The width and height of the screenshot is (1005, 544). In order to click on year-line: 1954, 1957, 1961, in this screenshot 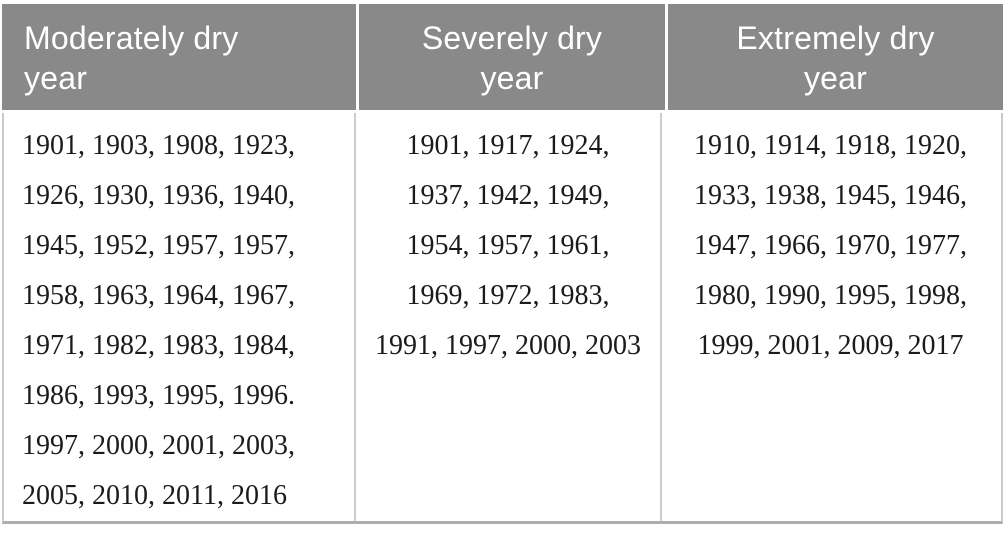, I will do `click(508, 245)`.